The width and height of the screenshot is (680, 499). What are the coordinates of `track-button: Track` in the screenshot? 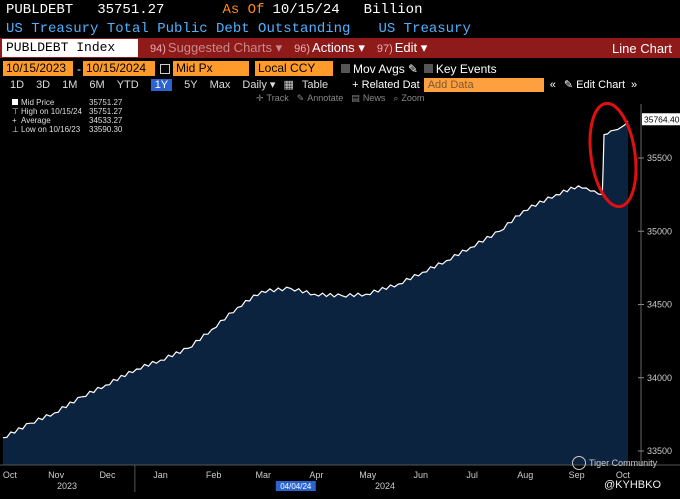 It's located at (277, 98).